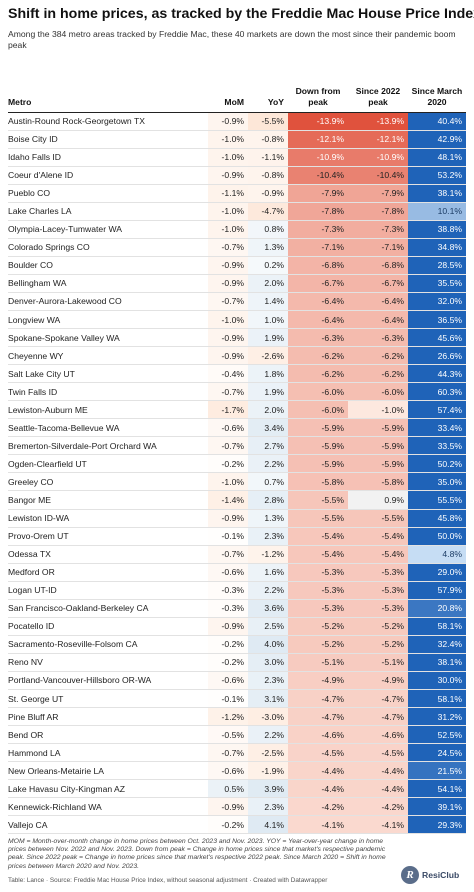 This screenshot has width=474, height=892. Describe the element at coordinates (237, 500) in the screenshot. I see `table-row: Bangor ME -1.4% 2.8% -5.5% 0.9% 55.5%` at that location.